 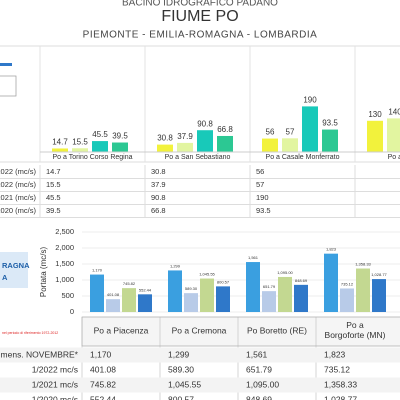 What do you see at coordinates (223, 281) in the screenshot?
I see `value-label: 800.57` at bounding box center [223, 281].